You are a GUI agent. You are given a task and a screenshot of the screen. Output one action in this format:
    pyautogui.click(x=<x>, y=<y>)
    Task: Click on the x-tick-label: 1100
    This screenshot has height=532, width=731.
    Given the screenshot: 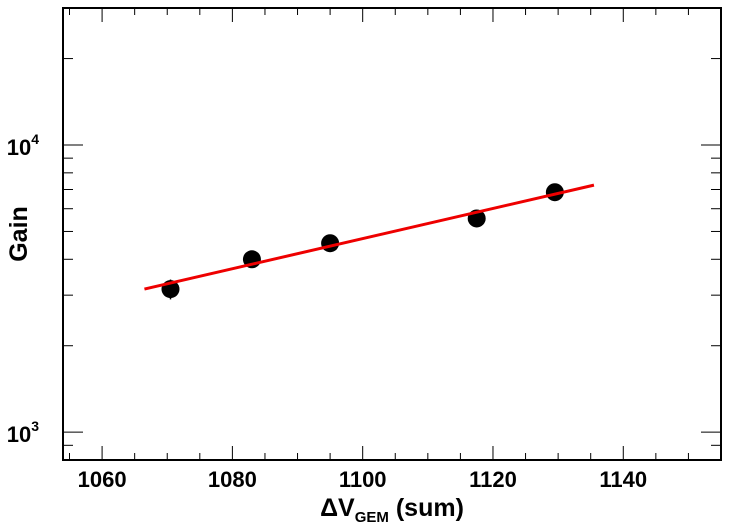 What is the action you would take?
    pyautogui.click(x=363, y=479)
    